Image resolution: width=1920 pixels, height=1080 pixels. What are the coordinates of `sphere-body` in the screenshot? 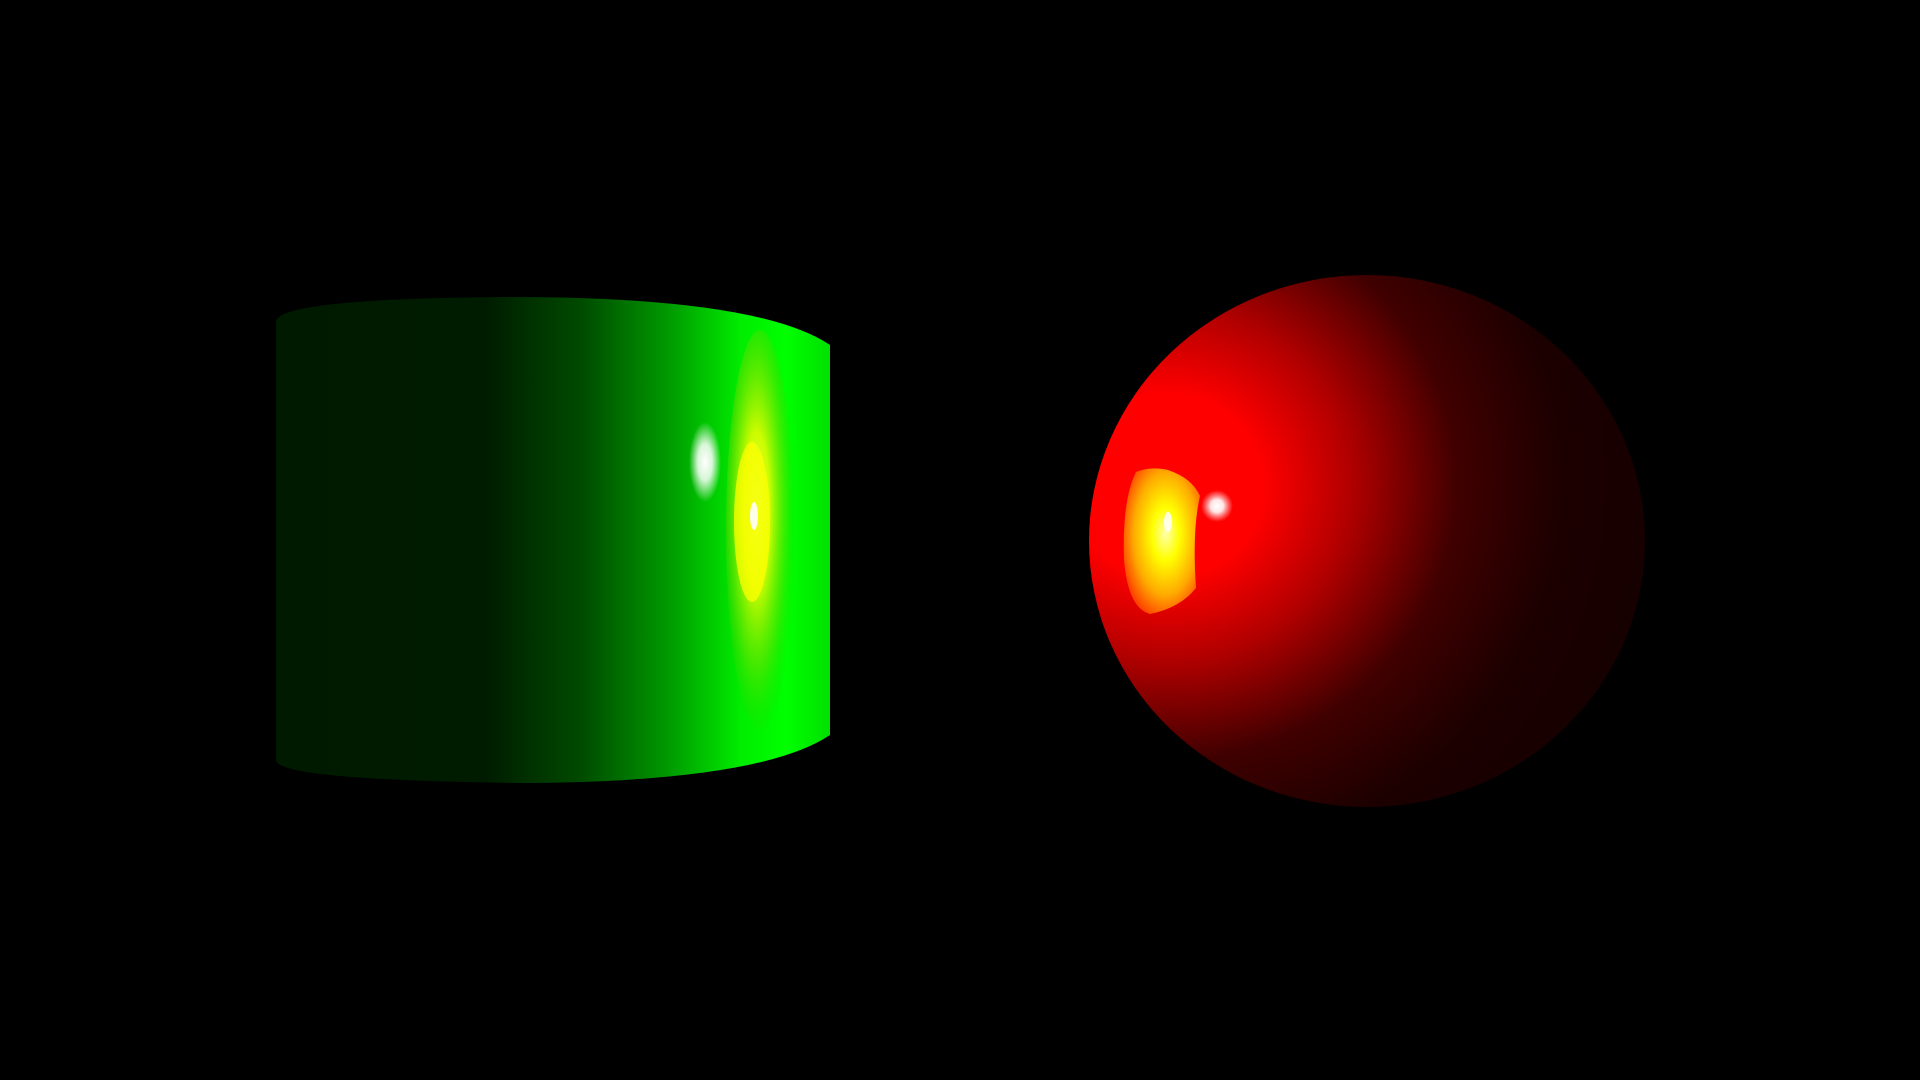 It's located at (1367, 541).